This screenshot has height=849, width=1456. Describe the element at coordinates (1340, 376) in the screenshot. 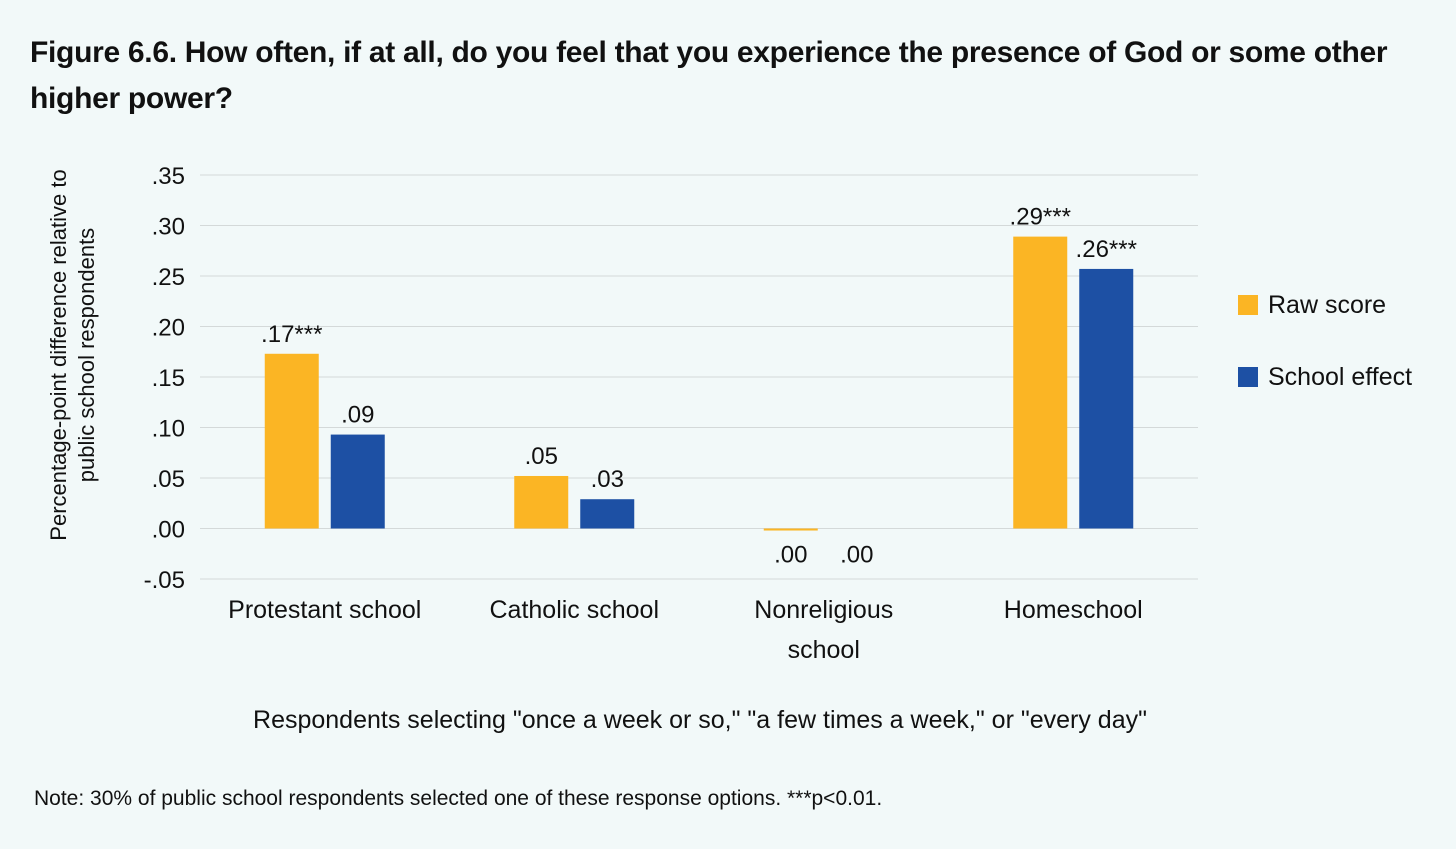

I see `legend-label-school-effect: School effect` at that location.